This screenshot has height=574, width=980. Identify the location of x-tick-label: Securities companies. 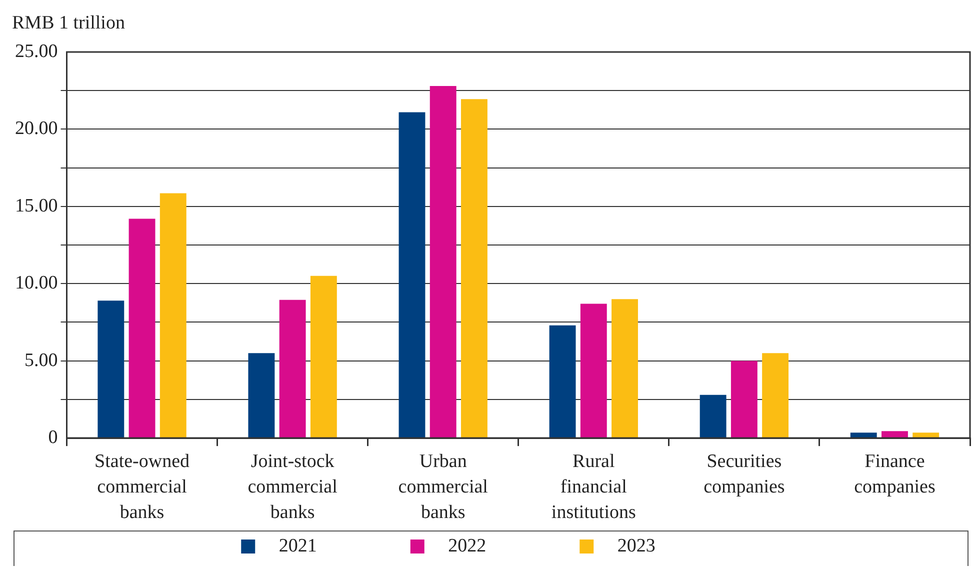
(744, 474).